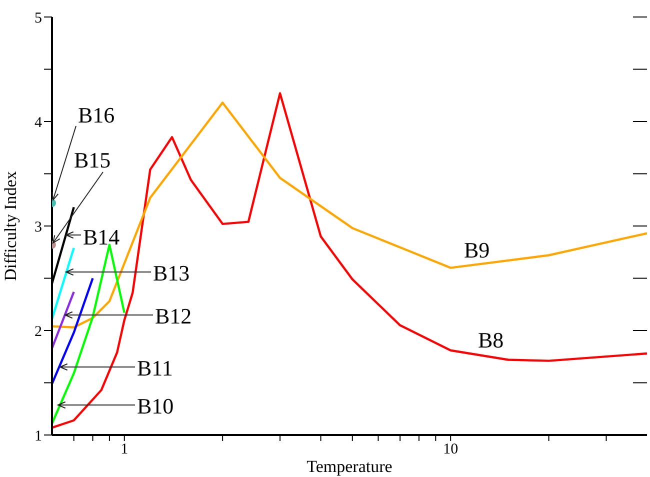 This screenshot has width=650, height=477. I want to click on y-tick-label: 1, so click(38, 436).